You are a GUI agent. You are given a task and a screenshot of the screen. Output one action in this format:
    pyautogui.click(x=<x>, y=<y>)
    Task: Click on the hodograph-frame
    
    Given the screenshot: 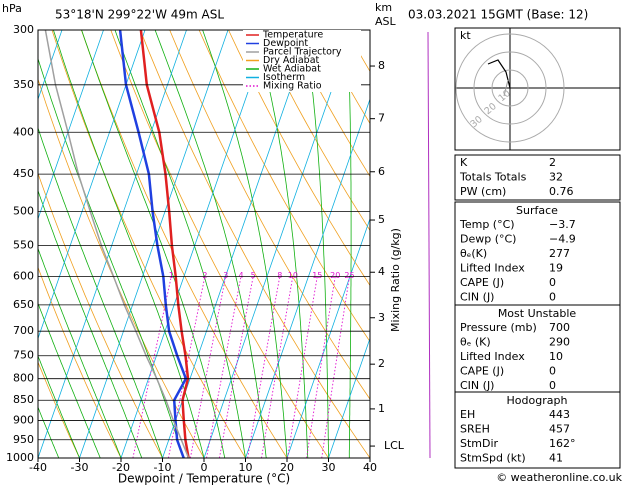 What is the action you would take?
    pyautogui.click(x=537, y=89)
    